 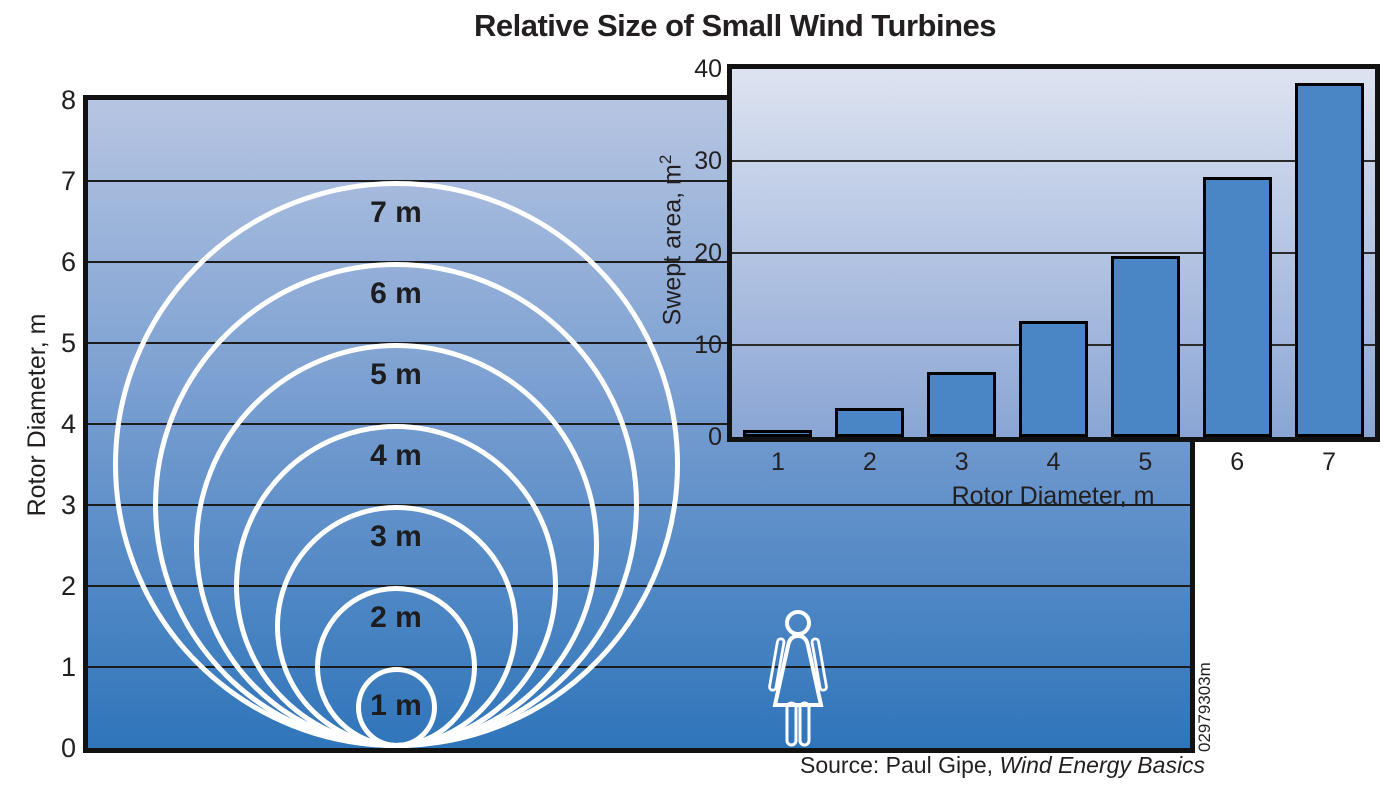 What do you see at coordinates (68, 505) in the screenshot?
I see `main-y-tick-3: 3` at bounding box center [68, 505].